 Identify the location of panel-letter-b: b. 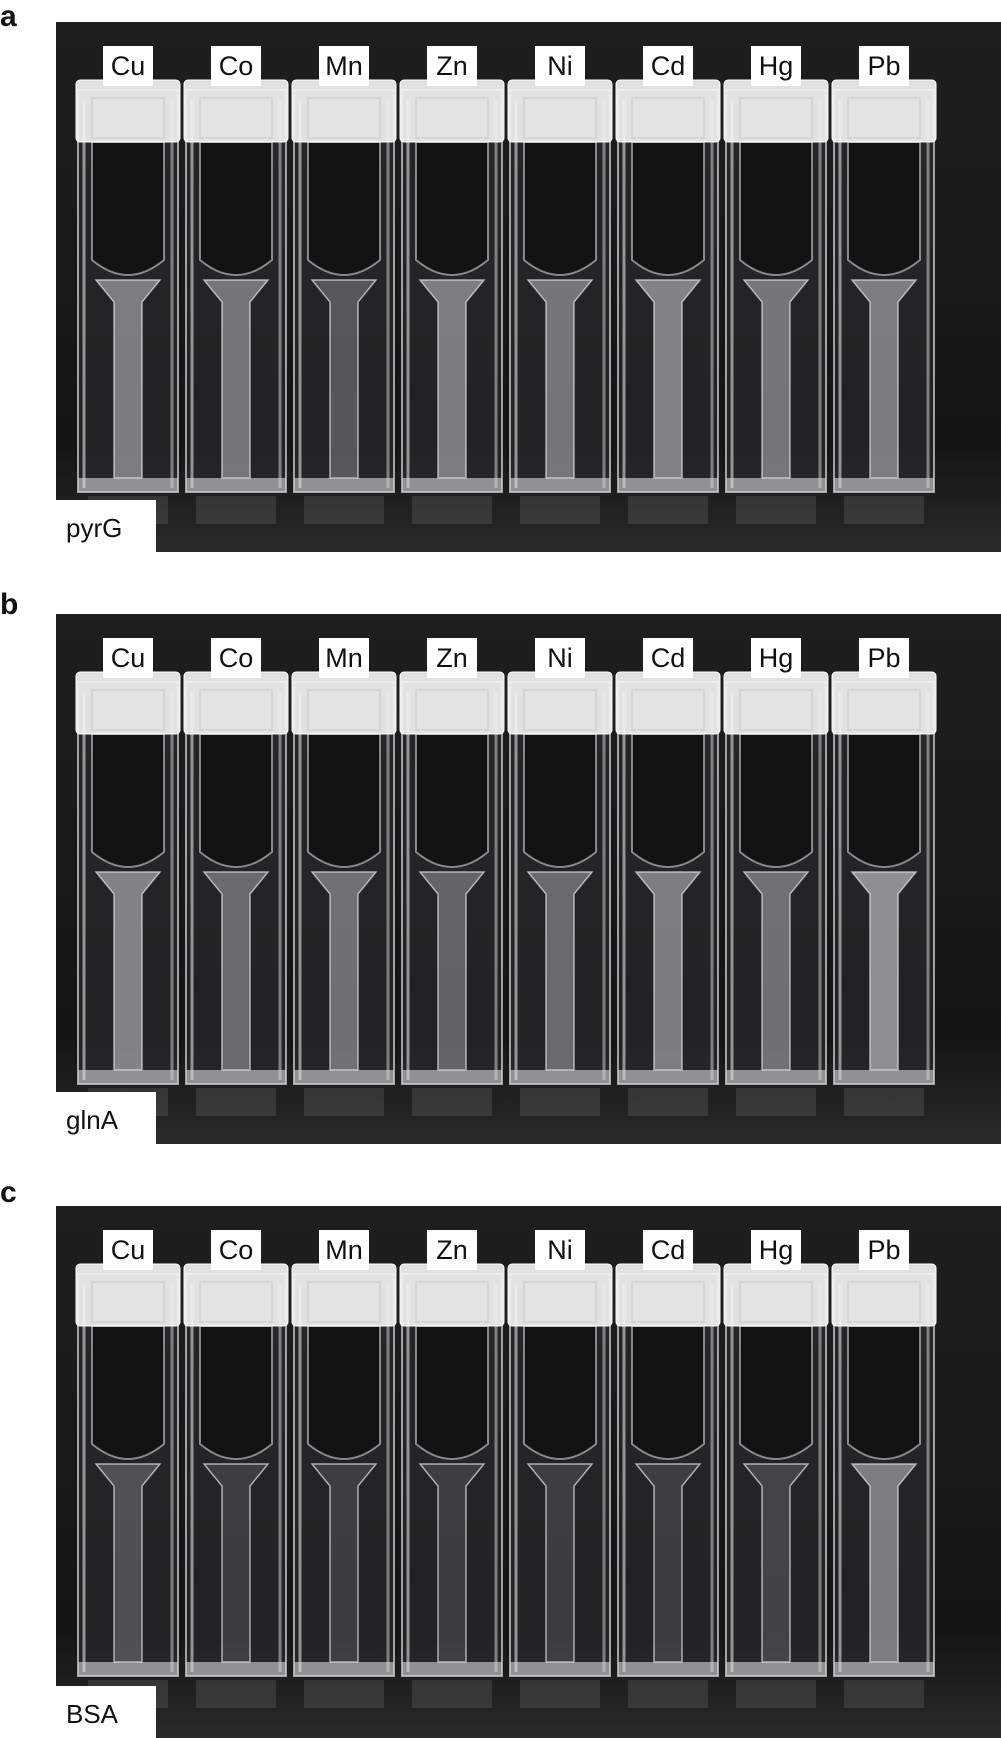
(9, 604).